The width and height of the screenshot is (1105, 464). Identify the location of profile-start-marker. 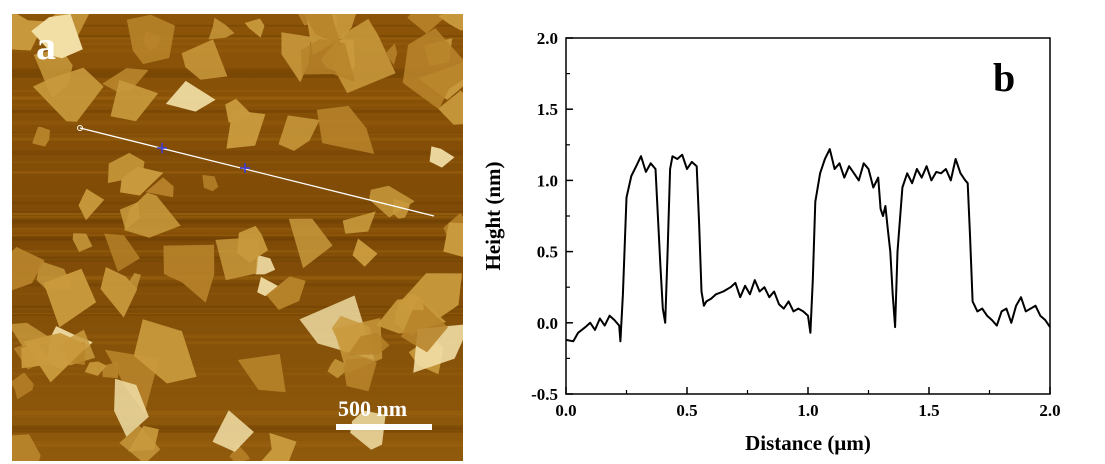
(80, 128).